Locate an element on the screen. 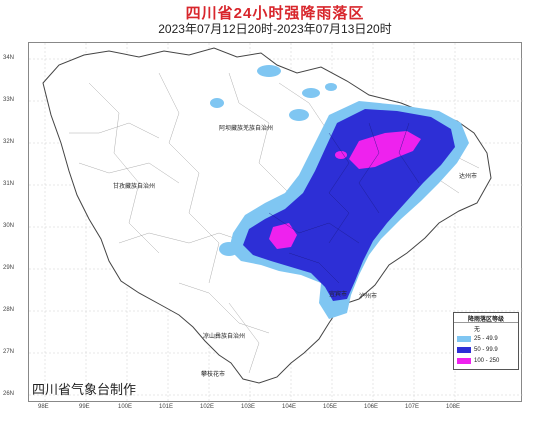  map-title: 四川省24小时强降雨落区 is located at coordinates (275, 13).